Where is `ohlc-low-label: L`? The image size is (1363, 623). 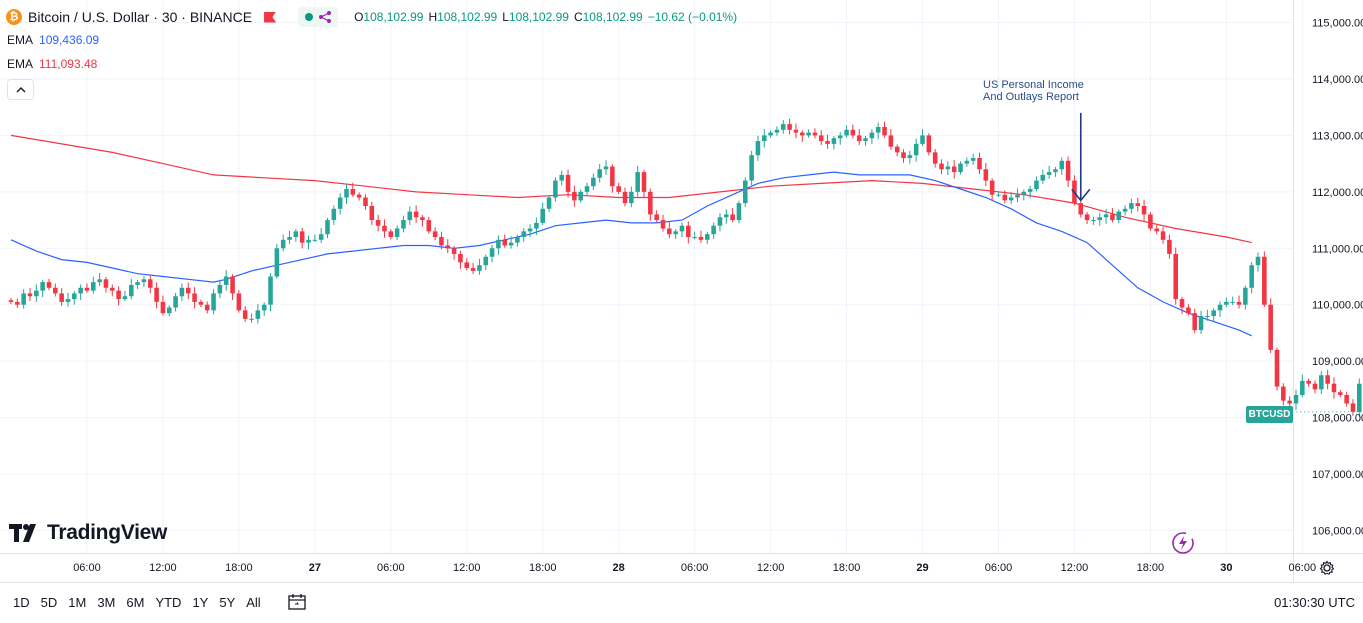 ohlc-low-label: L is located at coordinates (505, 17).